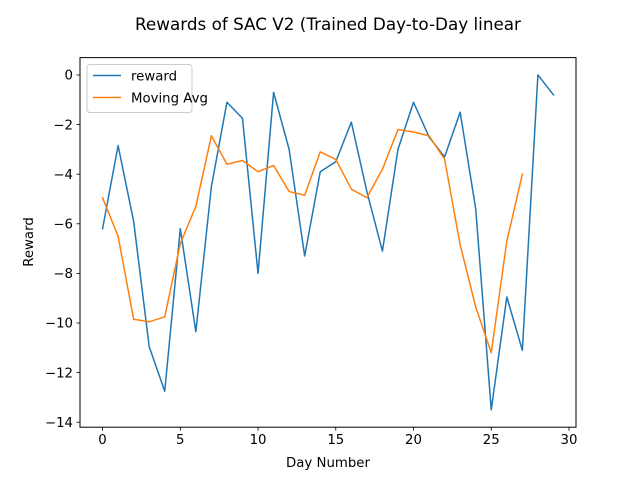  What do you see at coordinates (59, 324) in the screenshot?
I see `y-tick-label: −10` at bounding box center [59, 324].